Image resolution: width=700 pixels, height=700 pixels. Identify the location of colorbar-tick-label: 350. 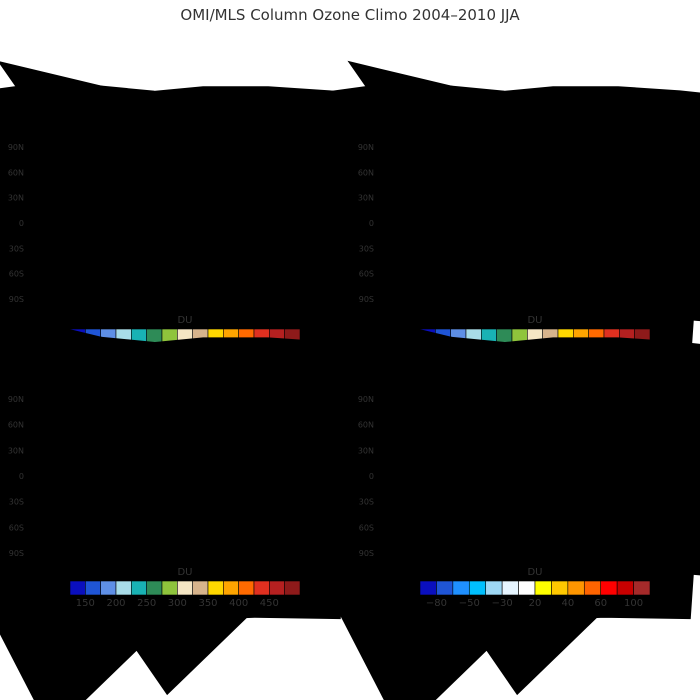
(207, 603).